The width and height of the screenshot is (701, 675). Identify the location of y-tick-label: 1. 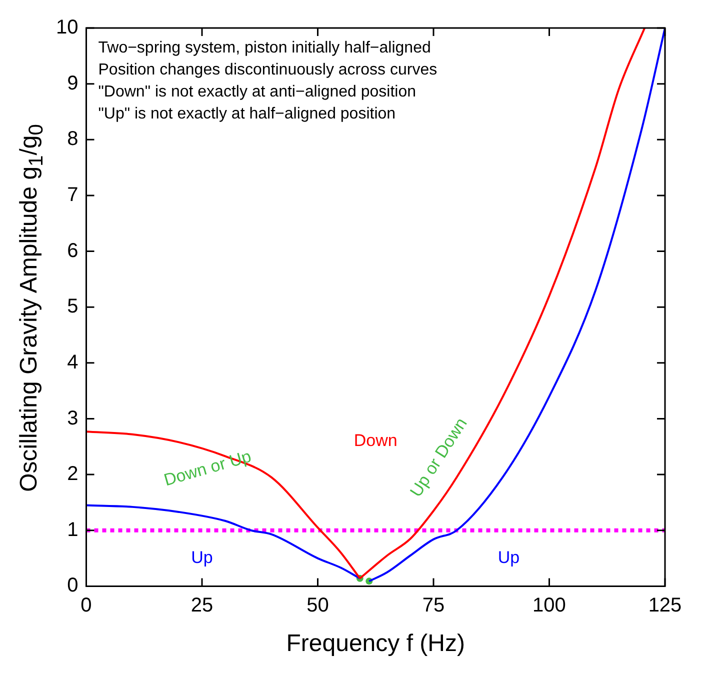
(72, 529).